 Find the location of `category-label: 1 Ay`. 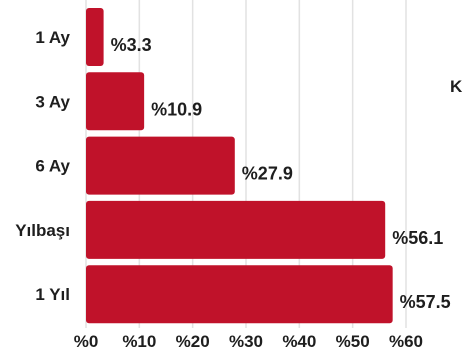

category-label: 1 Ay is located at coordinates (52, 37).